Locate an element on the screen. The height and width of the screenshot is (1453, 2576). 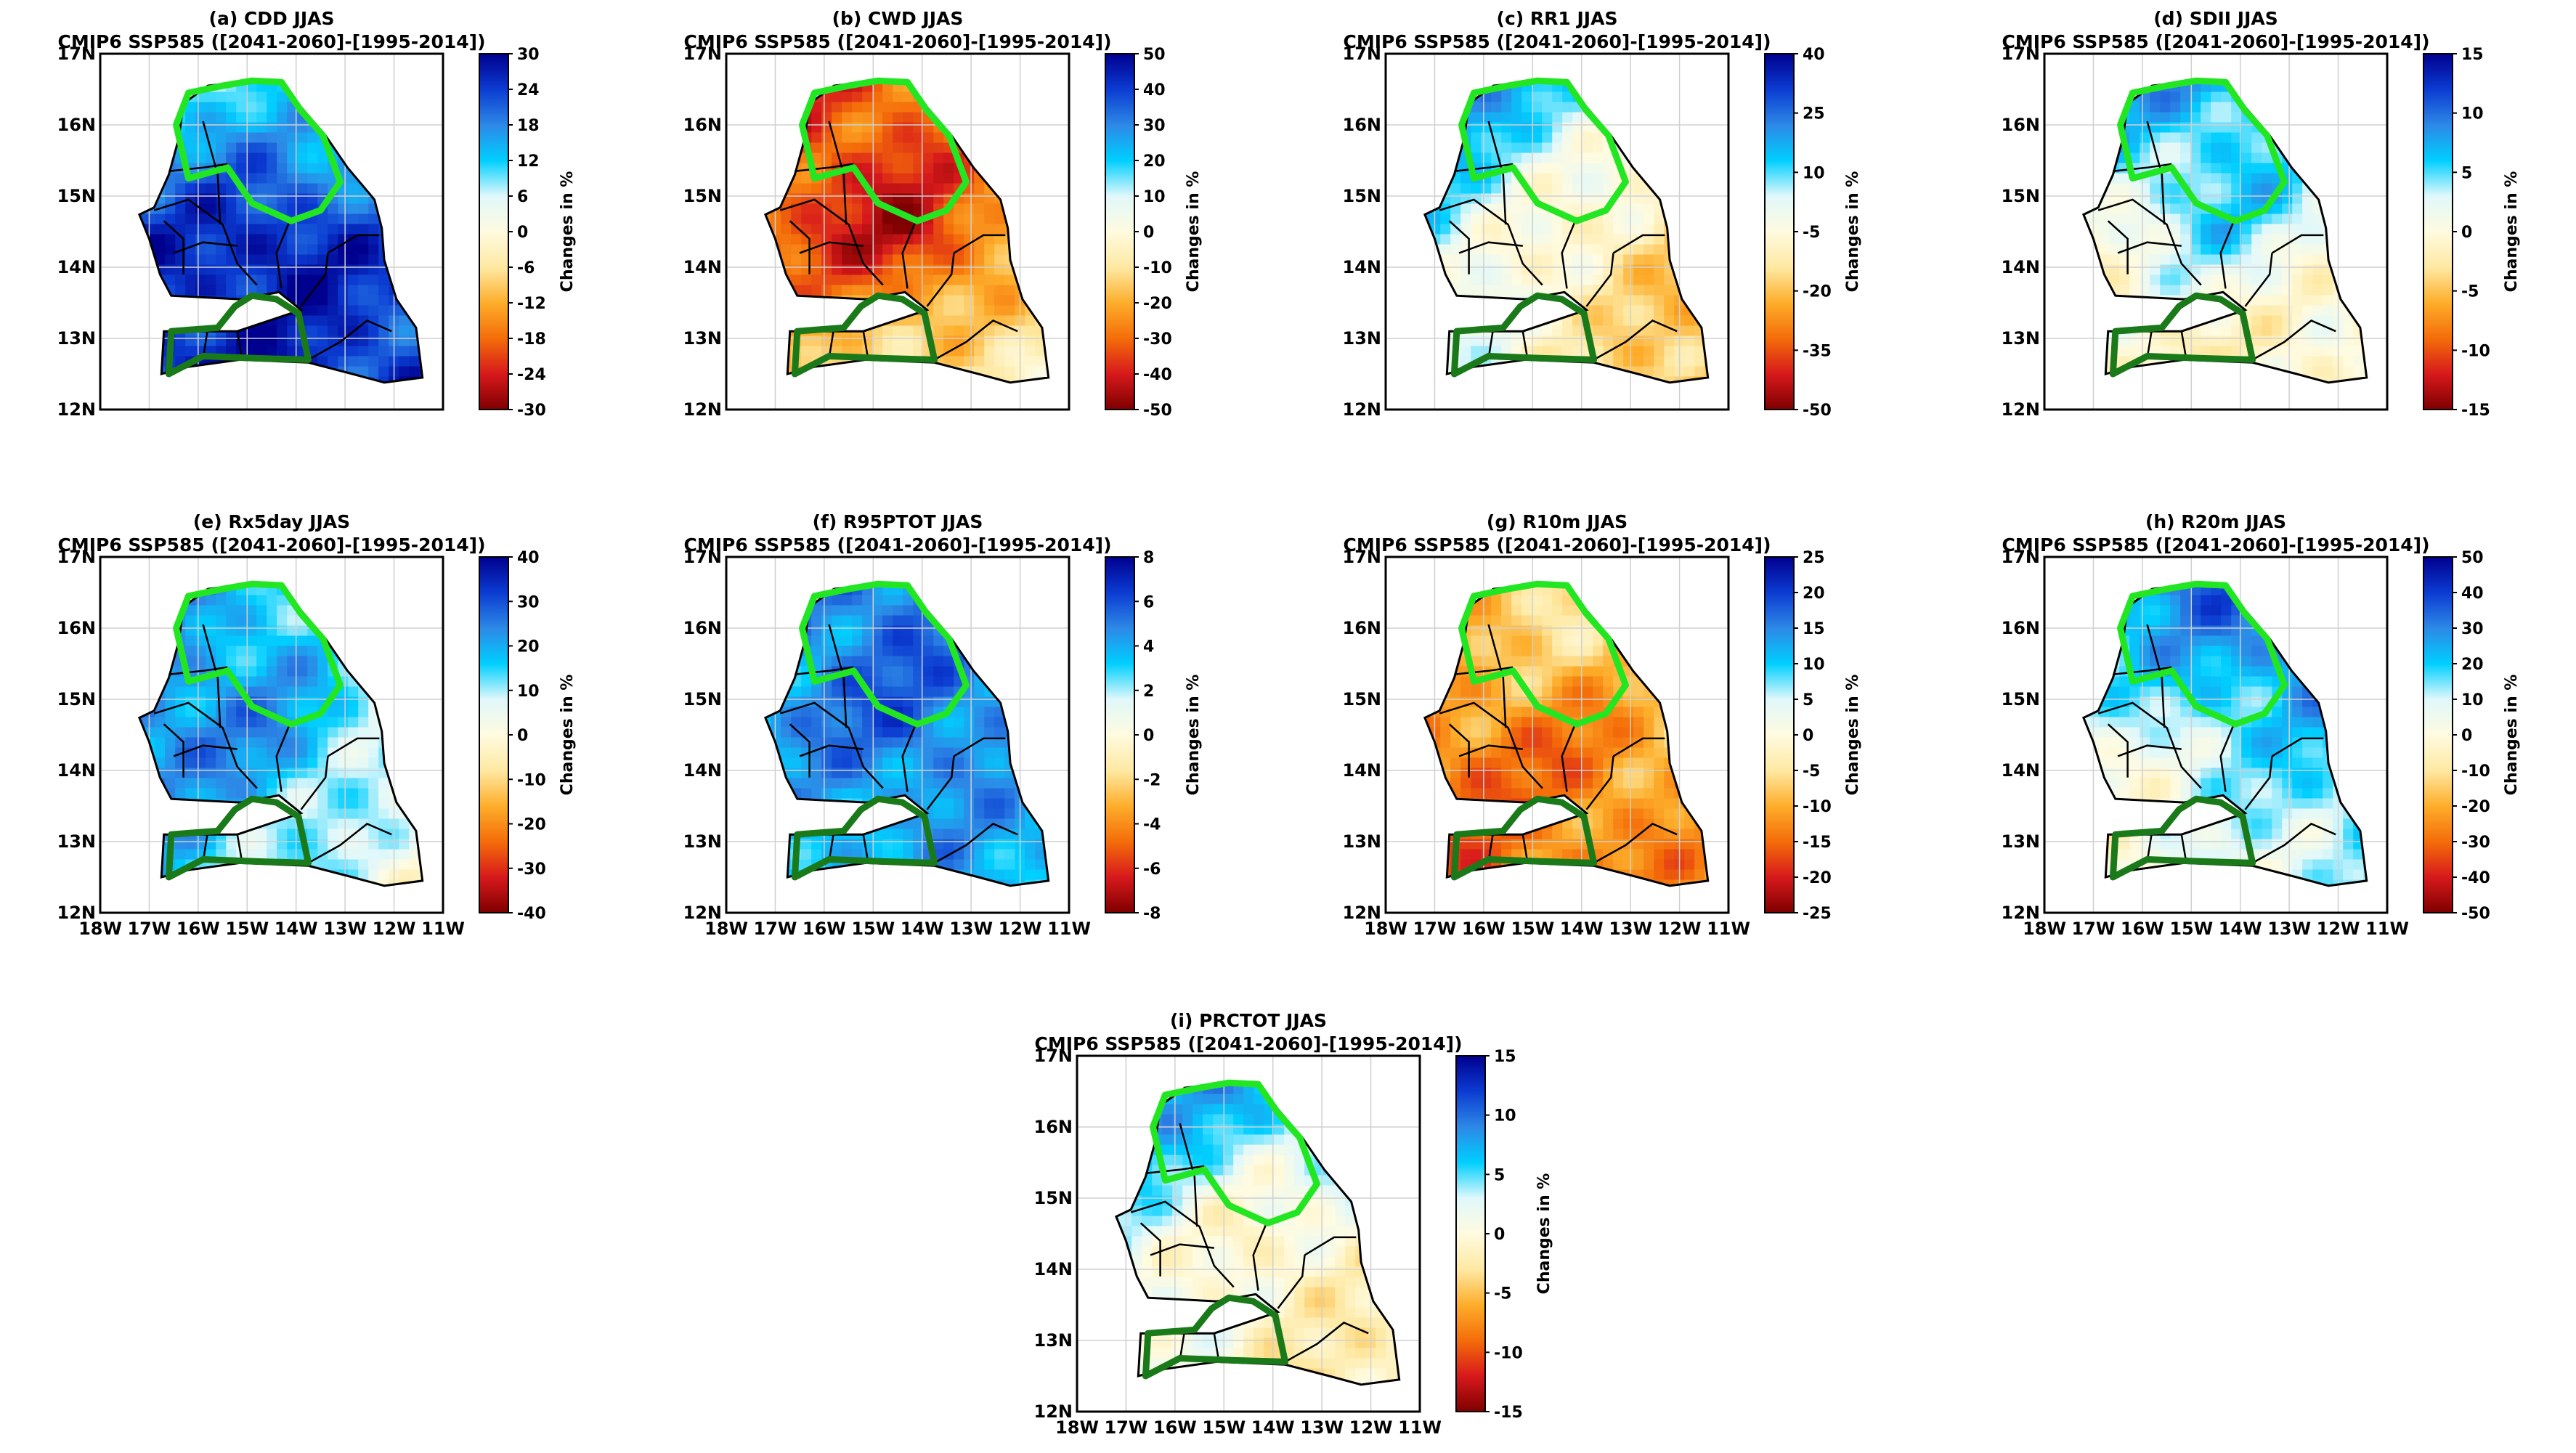
colorbar-tick: -5 is located at coordinates (1503, 1294).